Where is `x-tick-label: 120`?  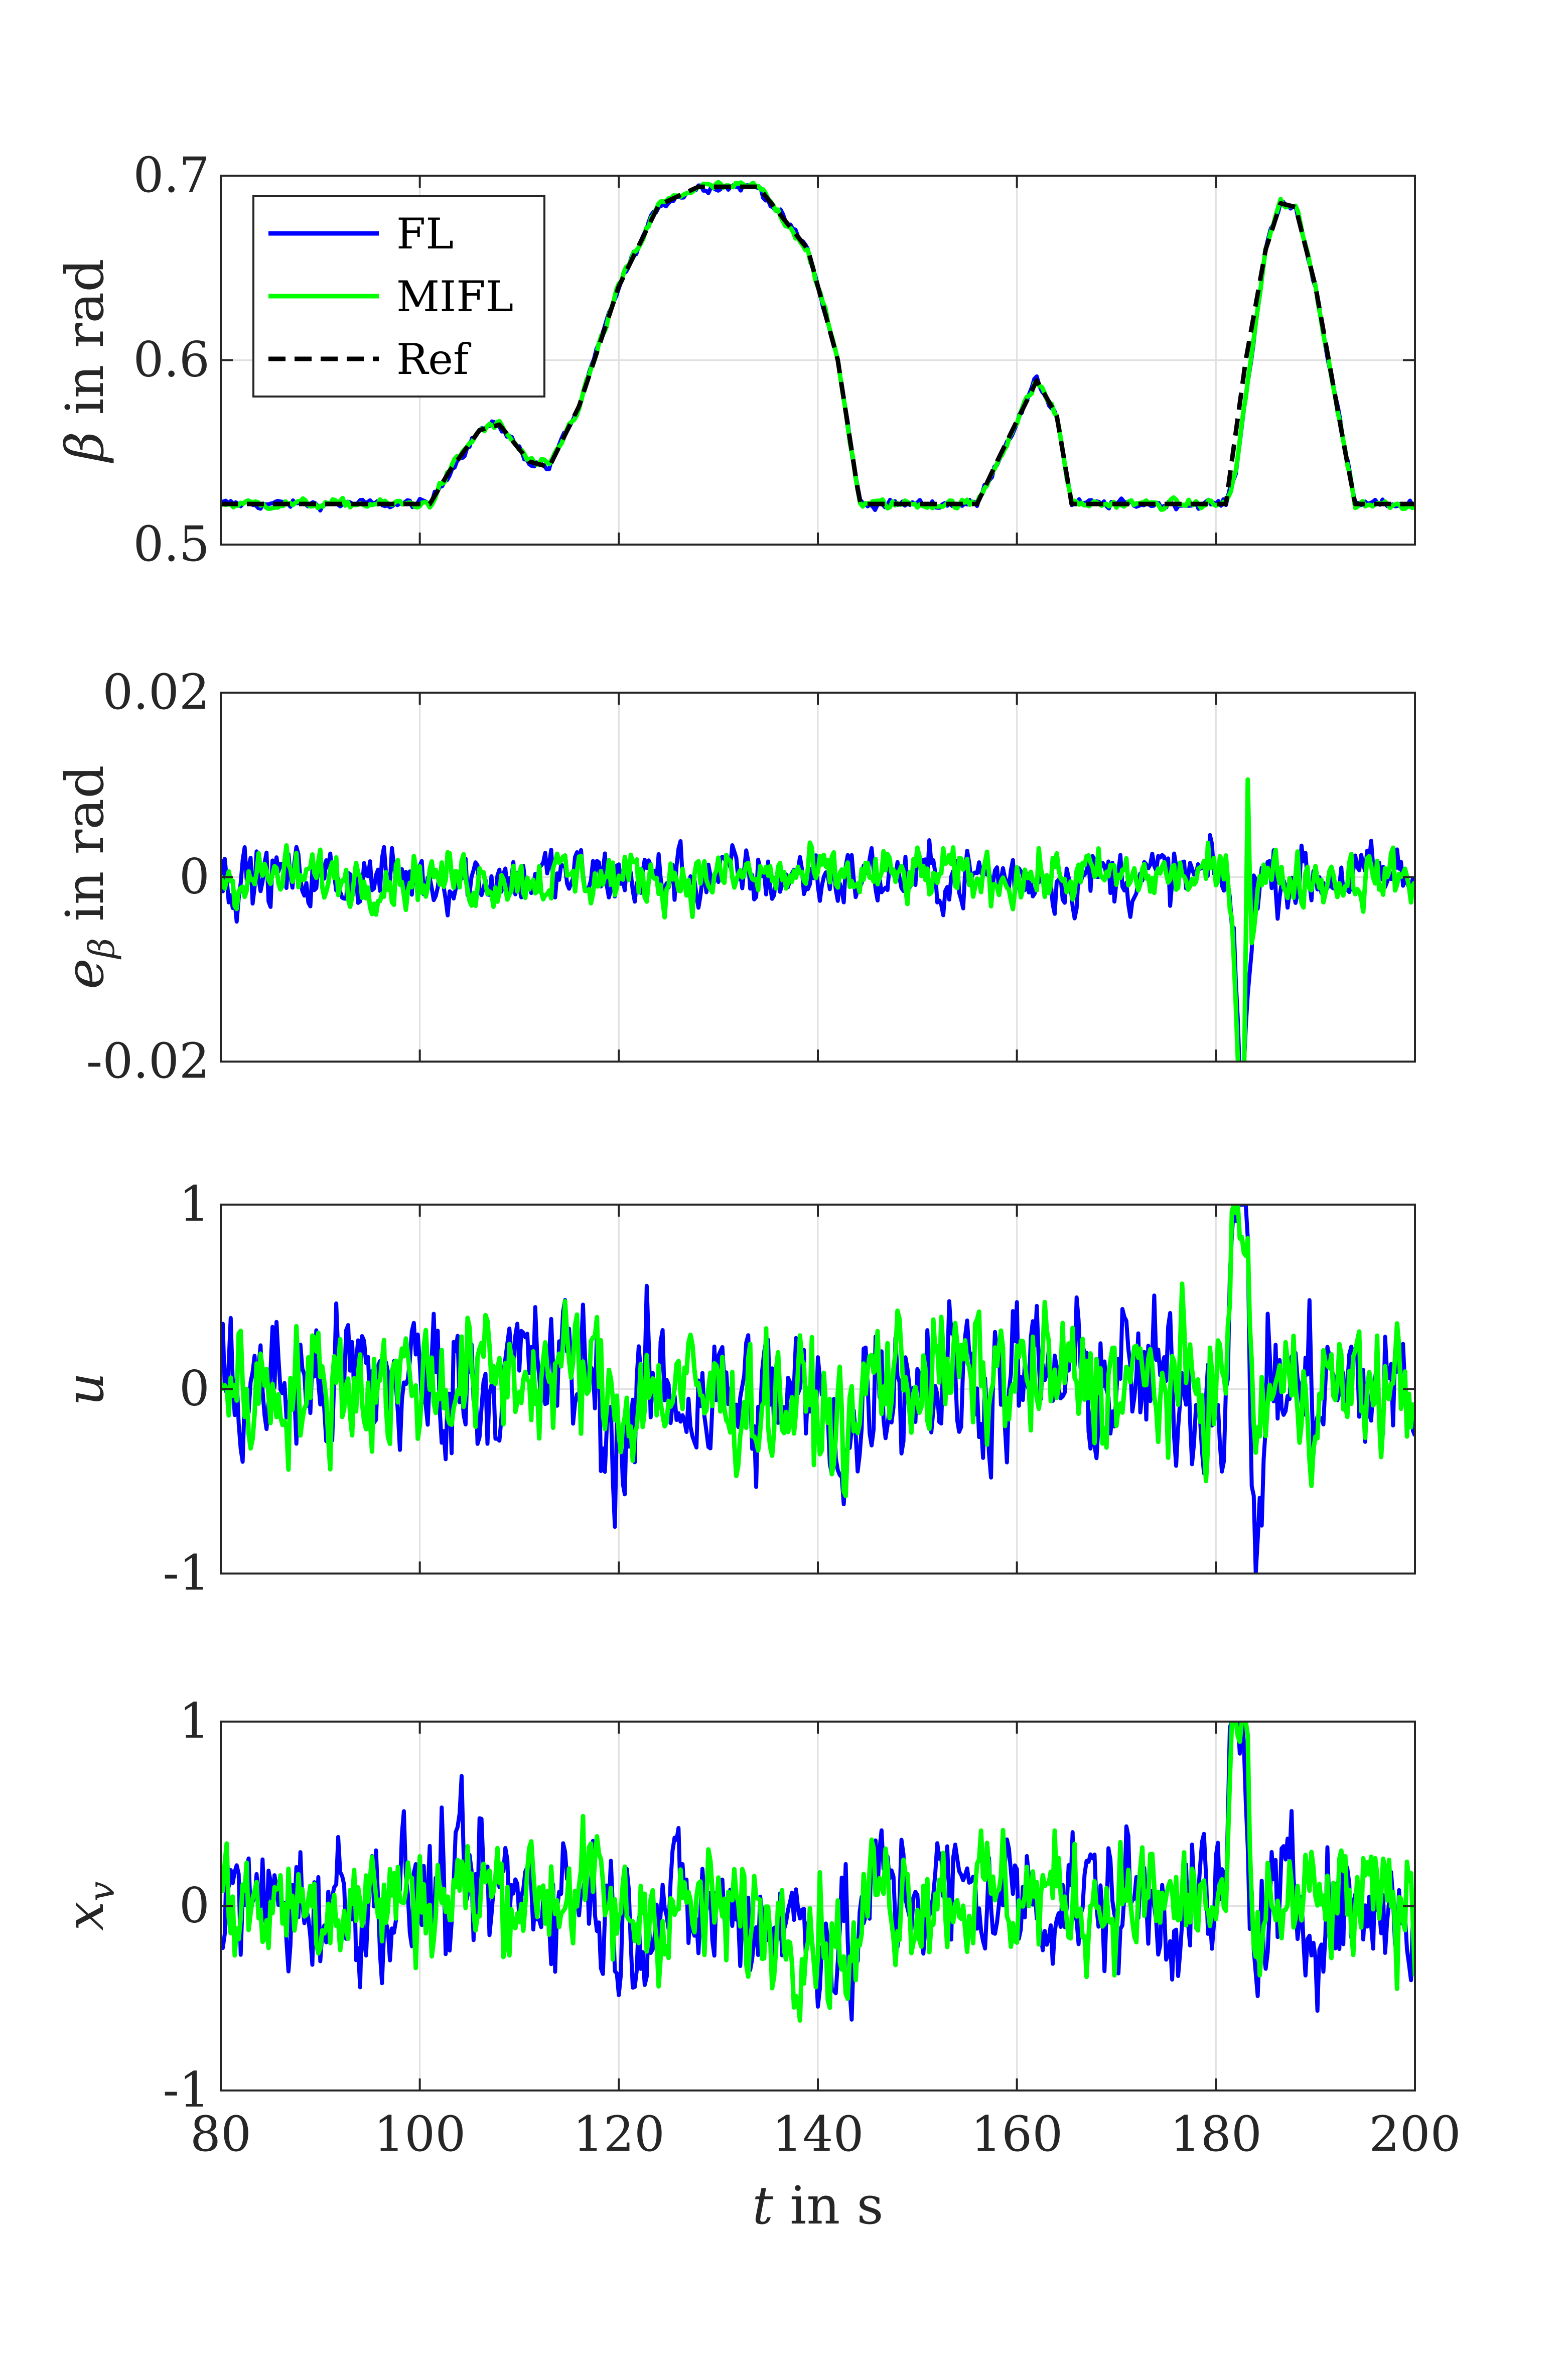
x-tick-label: 120 is located at coordinates (619, 2134).